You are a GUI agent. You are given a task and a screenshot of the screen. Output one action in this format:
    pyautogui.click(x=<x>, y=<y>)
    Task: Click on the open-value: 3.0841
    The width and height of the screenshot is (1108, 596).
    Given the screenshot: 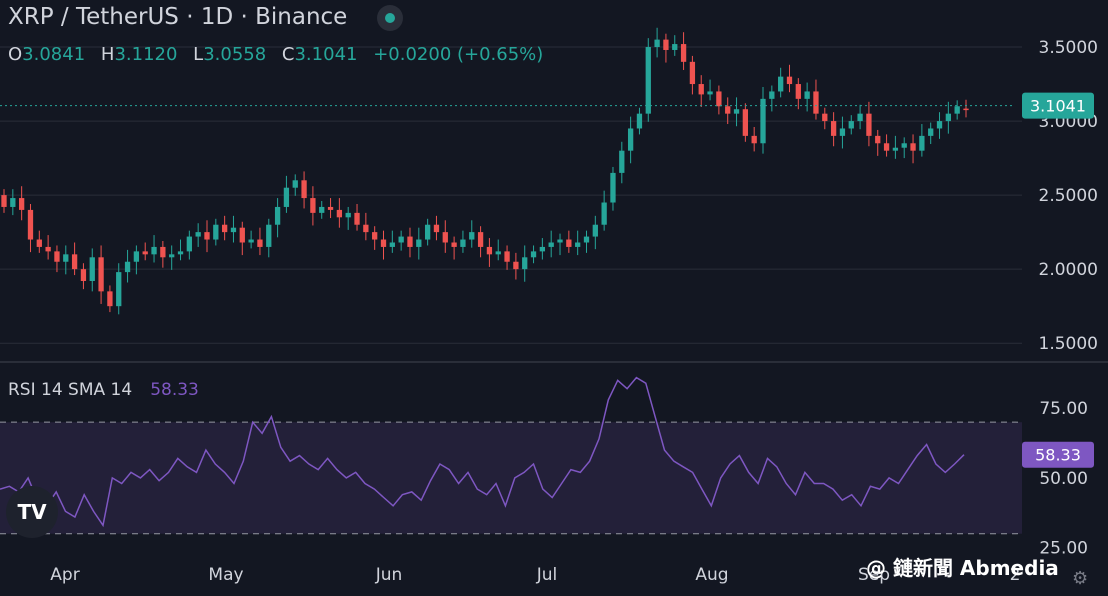 What is the action you would take?
    pyautogui.click(x=54, y=54)
    